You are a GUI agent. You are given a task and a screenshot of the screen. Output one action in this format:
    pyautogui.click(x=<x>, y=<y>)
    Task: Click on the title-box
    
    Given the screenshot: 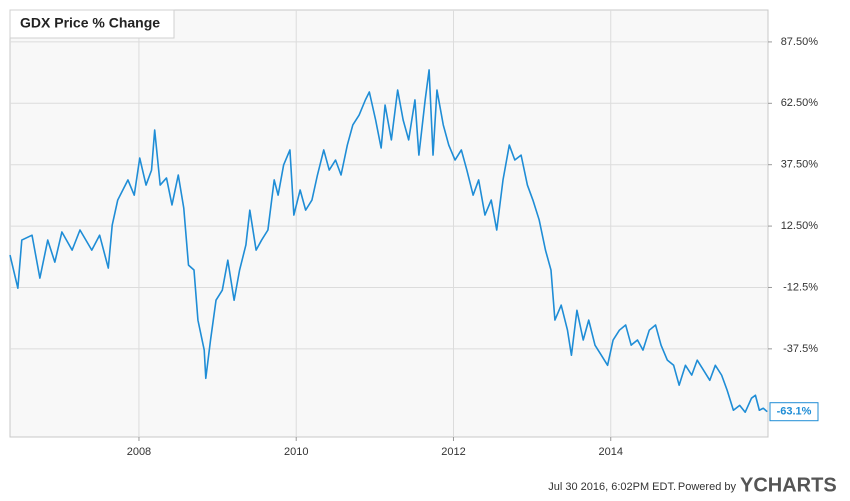 What is the action you would take?
    pyautogui.click(x=92, y=24)
    